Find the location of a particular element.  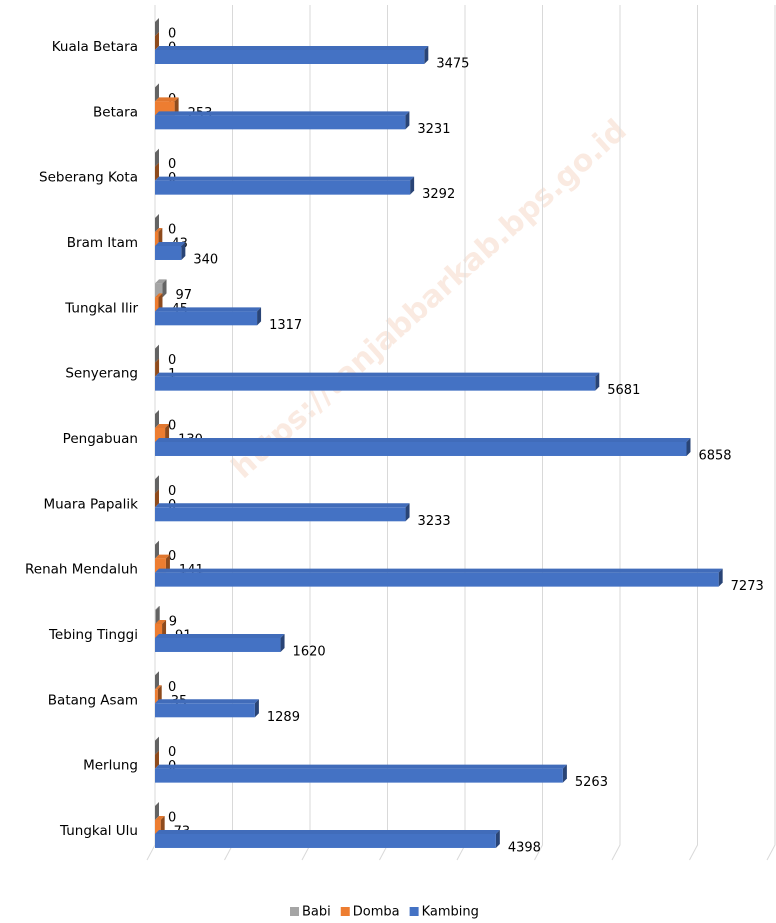

legend-label: Domba is located at coordinates (376, 912).